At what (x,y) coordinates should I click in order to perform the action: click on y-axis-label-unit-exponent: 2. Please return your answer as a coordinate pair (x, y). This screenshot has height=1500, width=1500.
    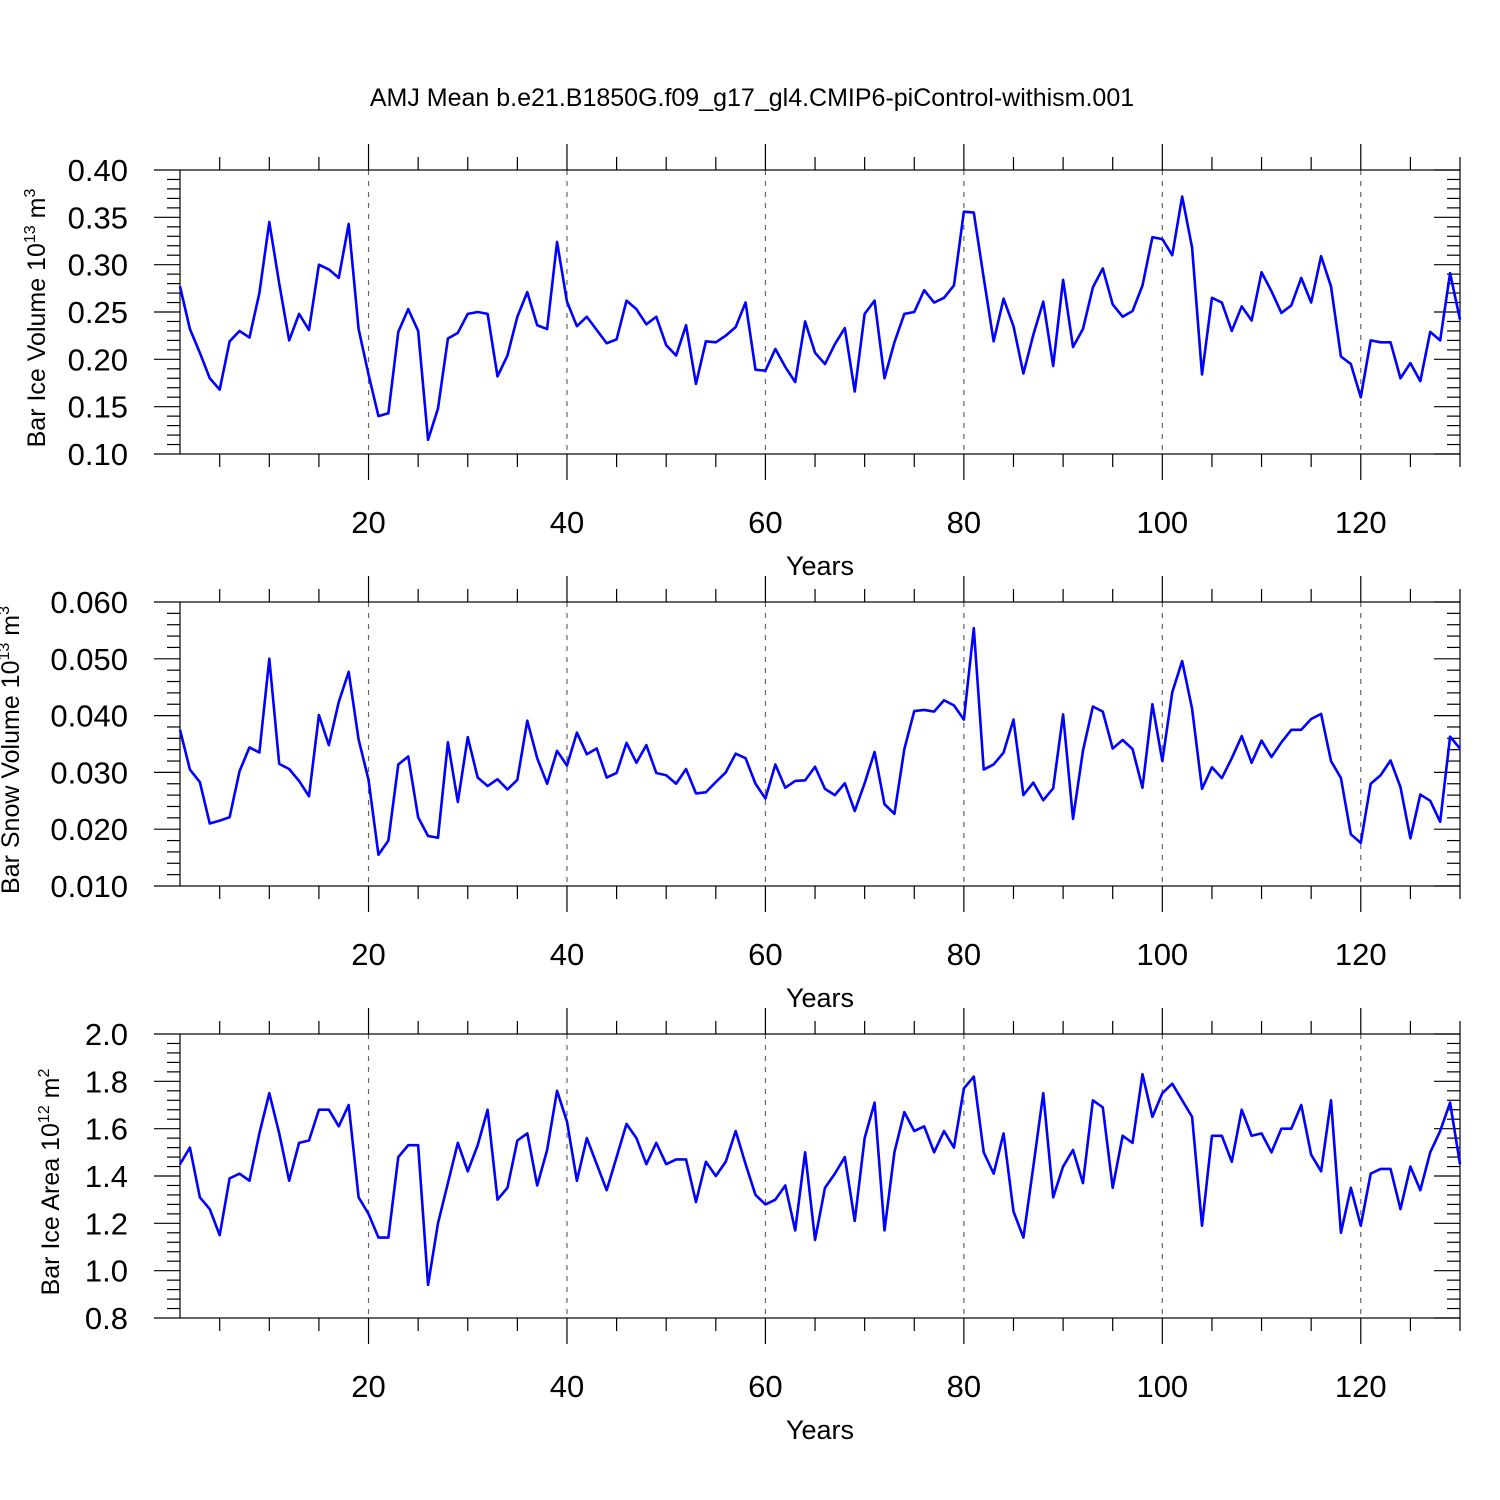
    Looking at the image, I should click on (44, 1073).